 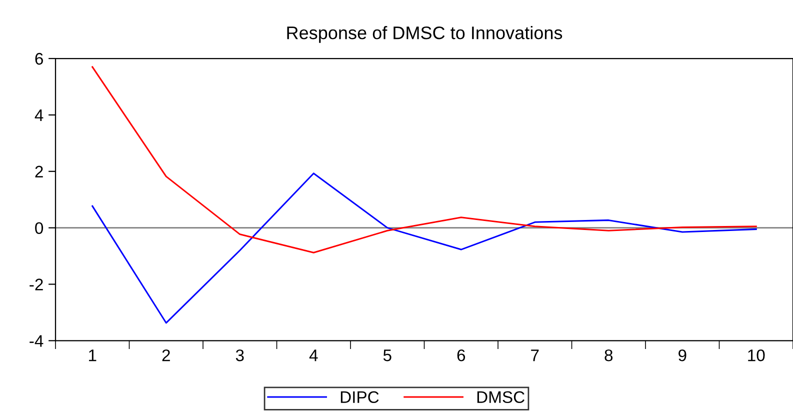 I want to click on x-tick-label: 6, so click(x=461, y=355).